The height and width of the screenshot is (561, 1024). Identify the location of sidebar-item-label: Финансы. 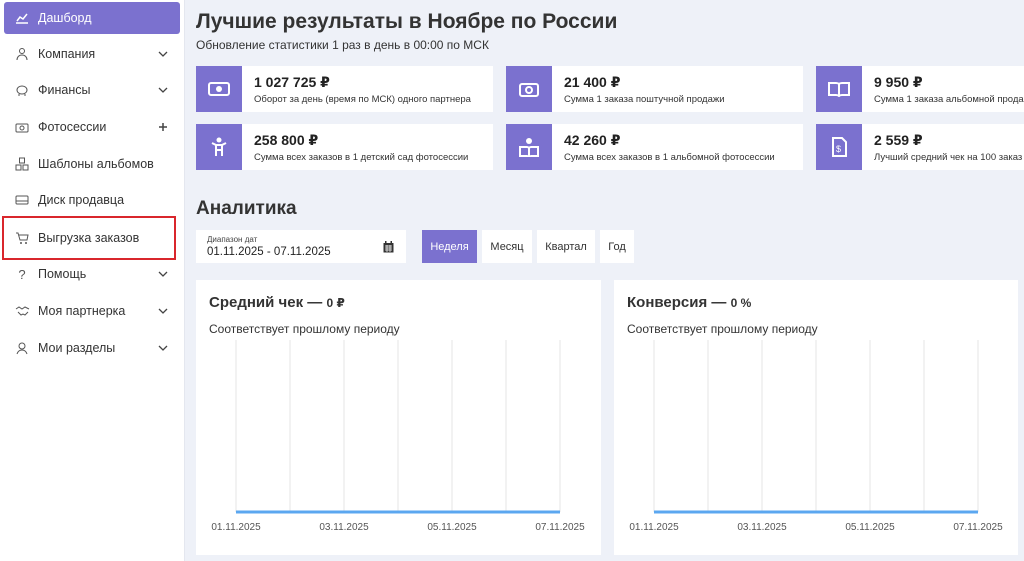
(64, 90).